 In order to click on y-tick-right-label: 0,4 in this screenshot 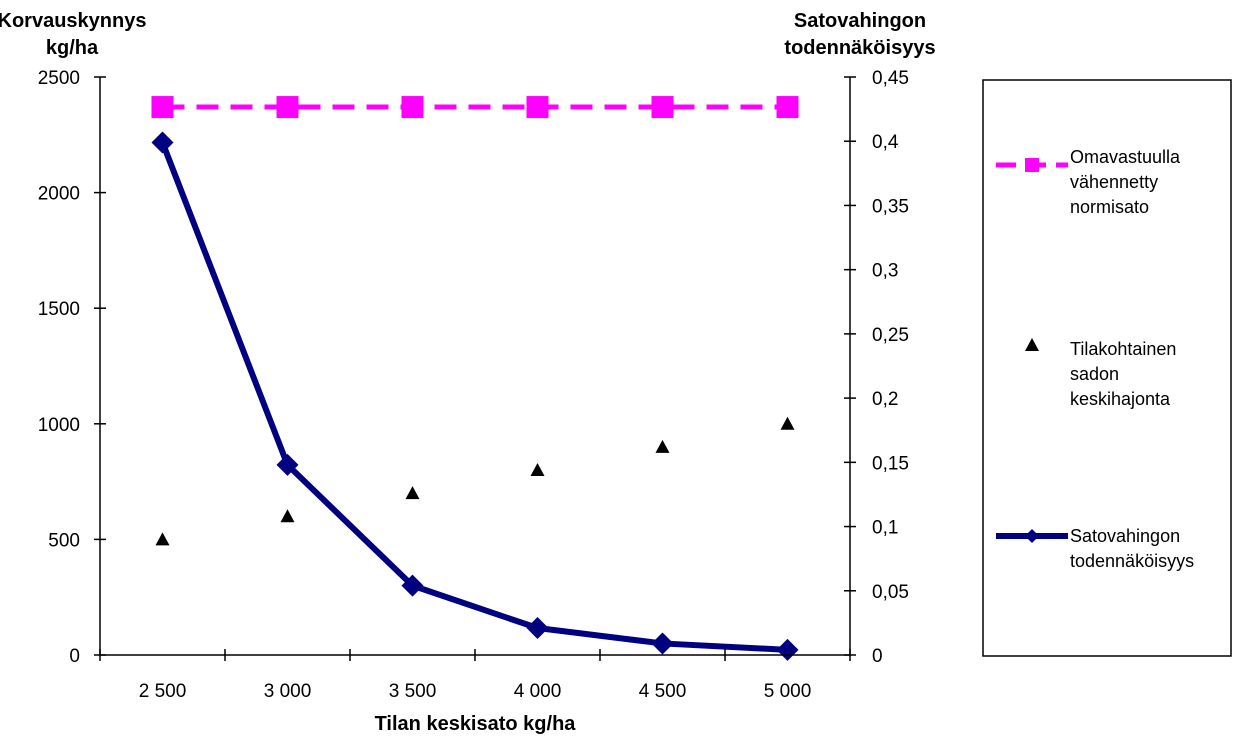, I will do `click(885, 142)`.